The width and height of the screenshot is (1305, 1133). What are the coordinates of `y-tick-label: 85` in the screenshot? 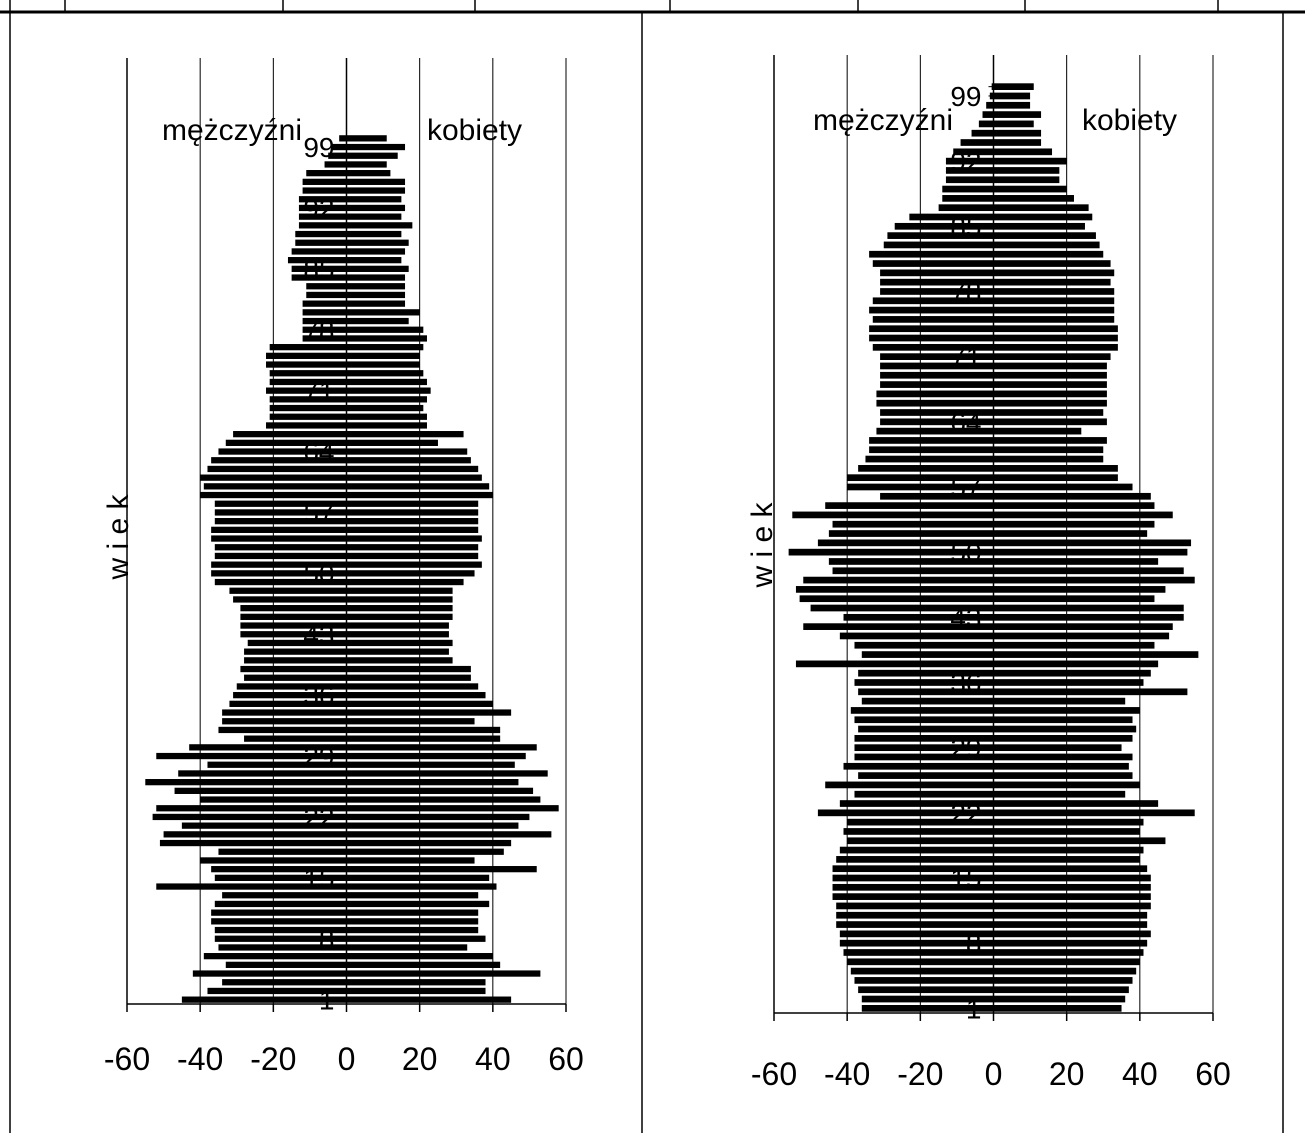 It's located at (318, 269).